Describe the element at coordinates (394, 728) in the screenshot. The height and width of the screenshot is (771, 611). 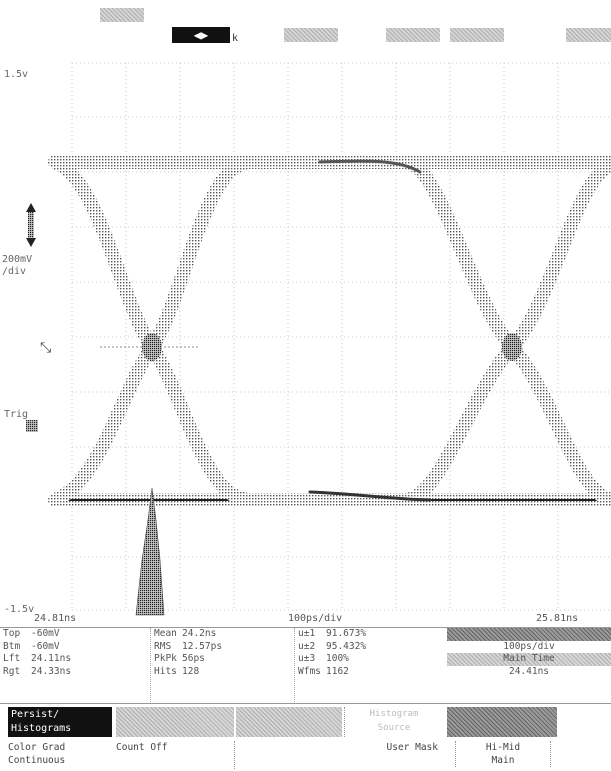
I see `ghost-label-2: Source` at that location.